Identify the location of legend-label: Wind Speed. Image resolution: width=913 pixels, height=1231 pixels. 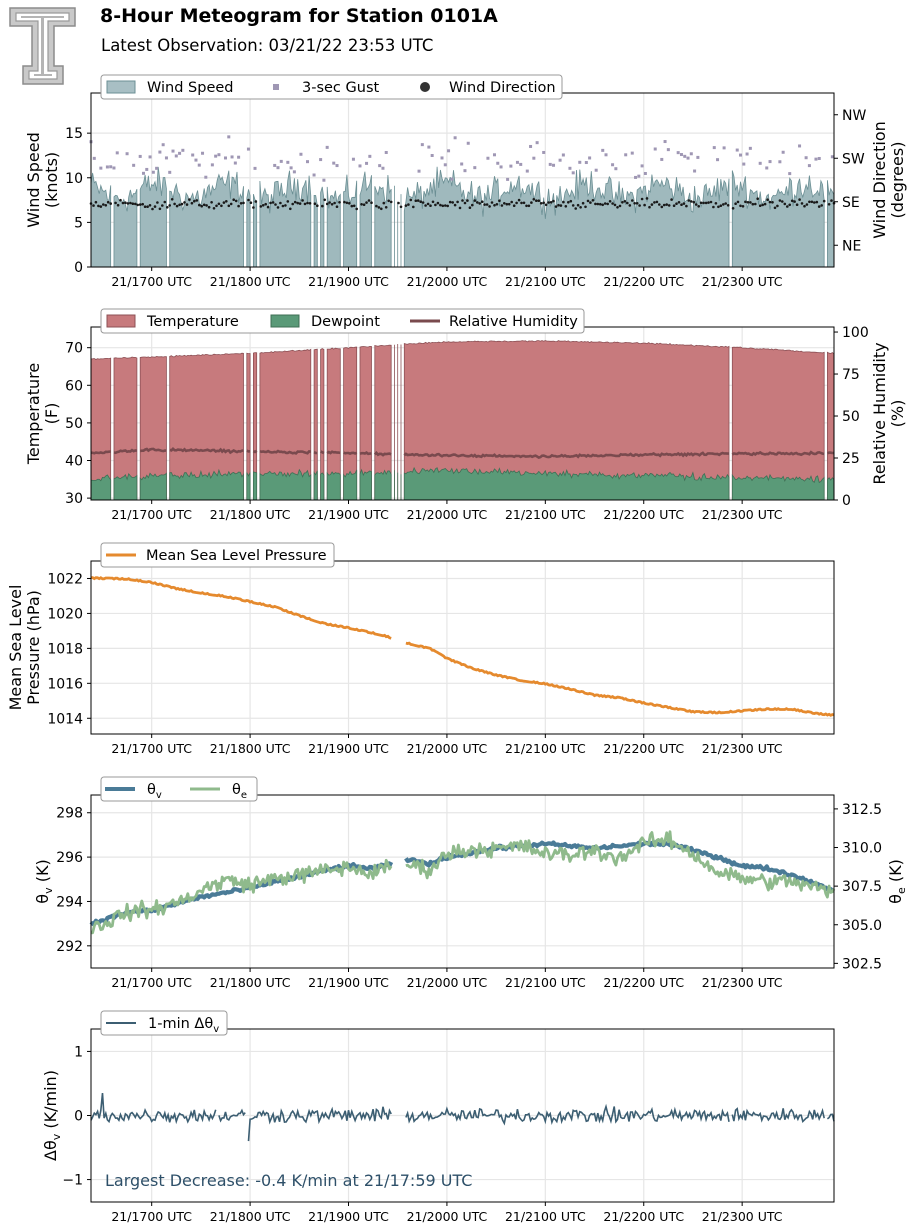
(190, 88).